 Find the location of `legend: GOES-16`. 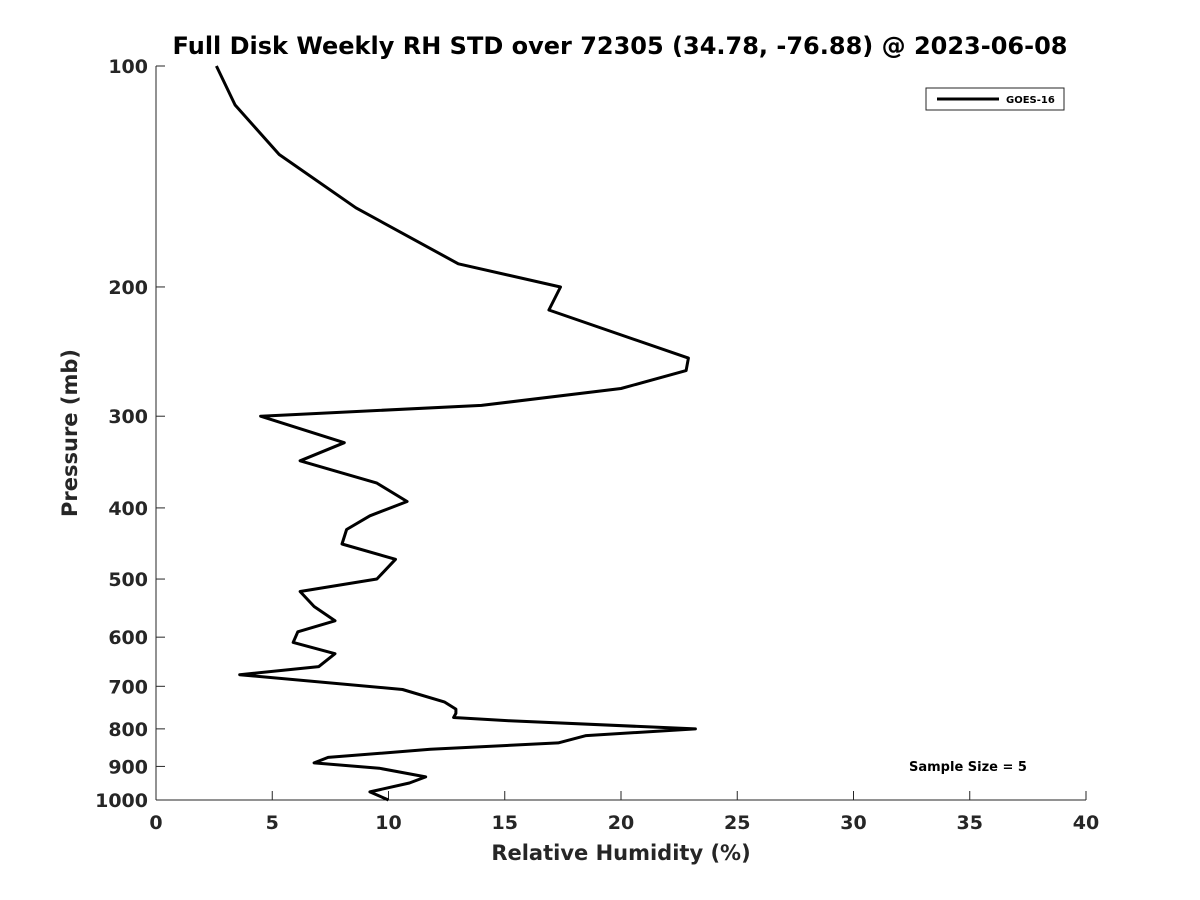

legend: GOES-16 is located at coordinates (995, 99).